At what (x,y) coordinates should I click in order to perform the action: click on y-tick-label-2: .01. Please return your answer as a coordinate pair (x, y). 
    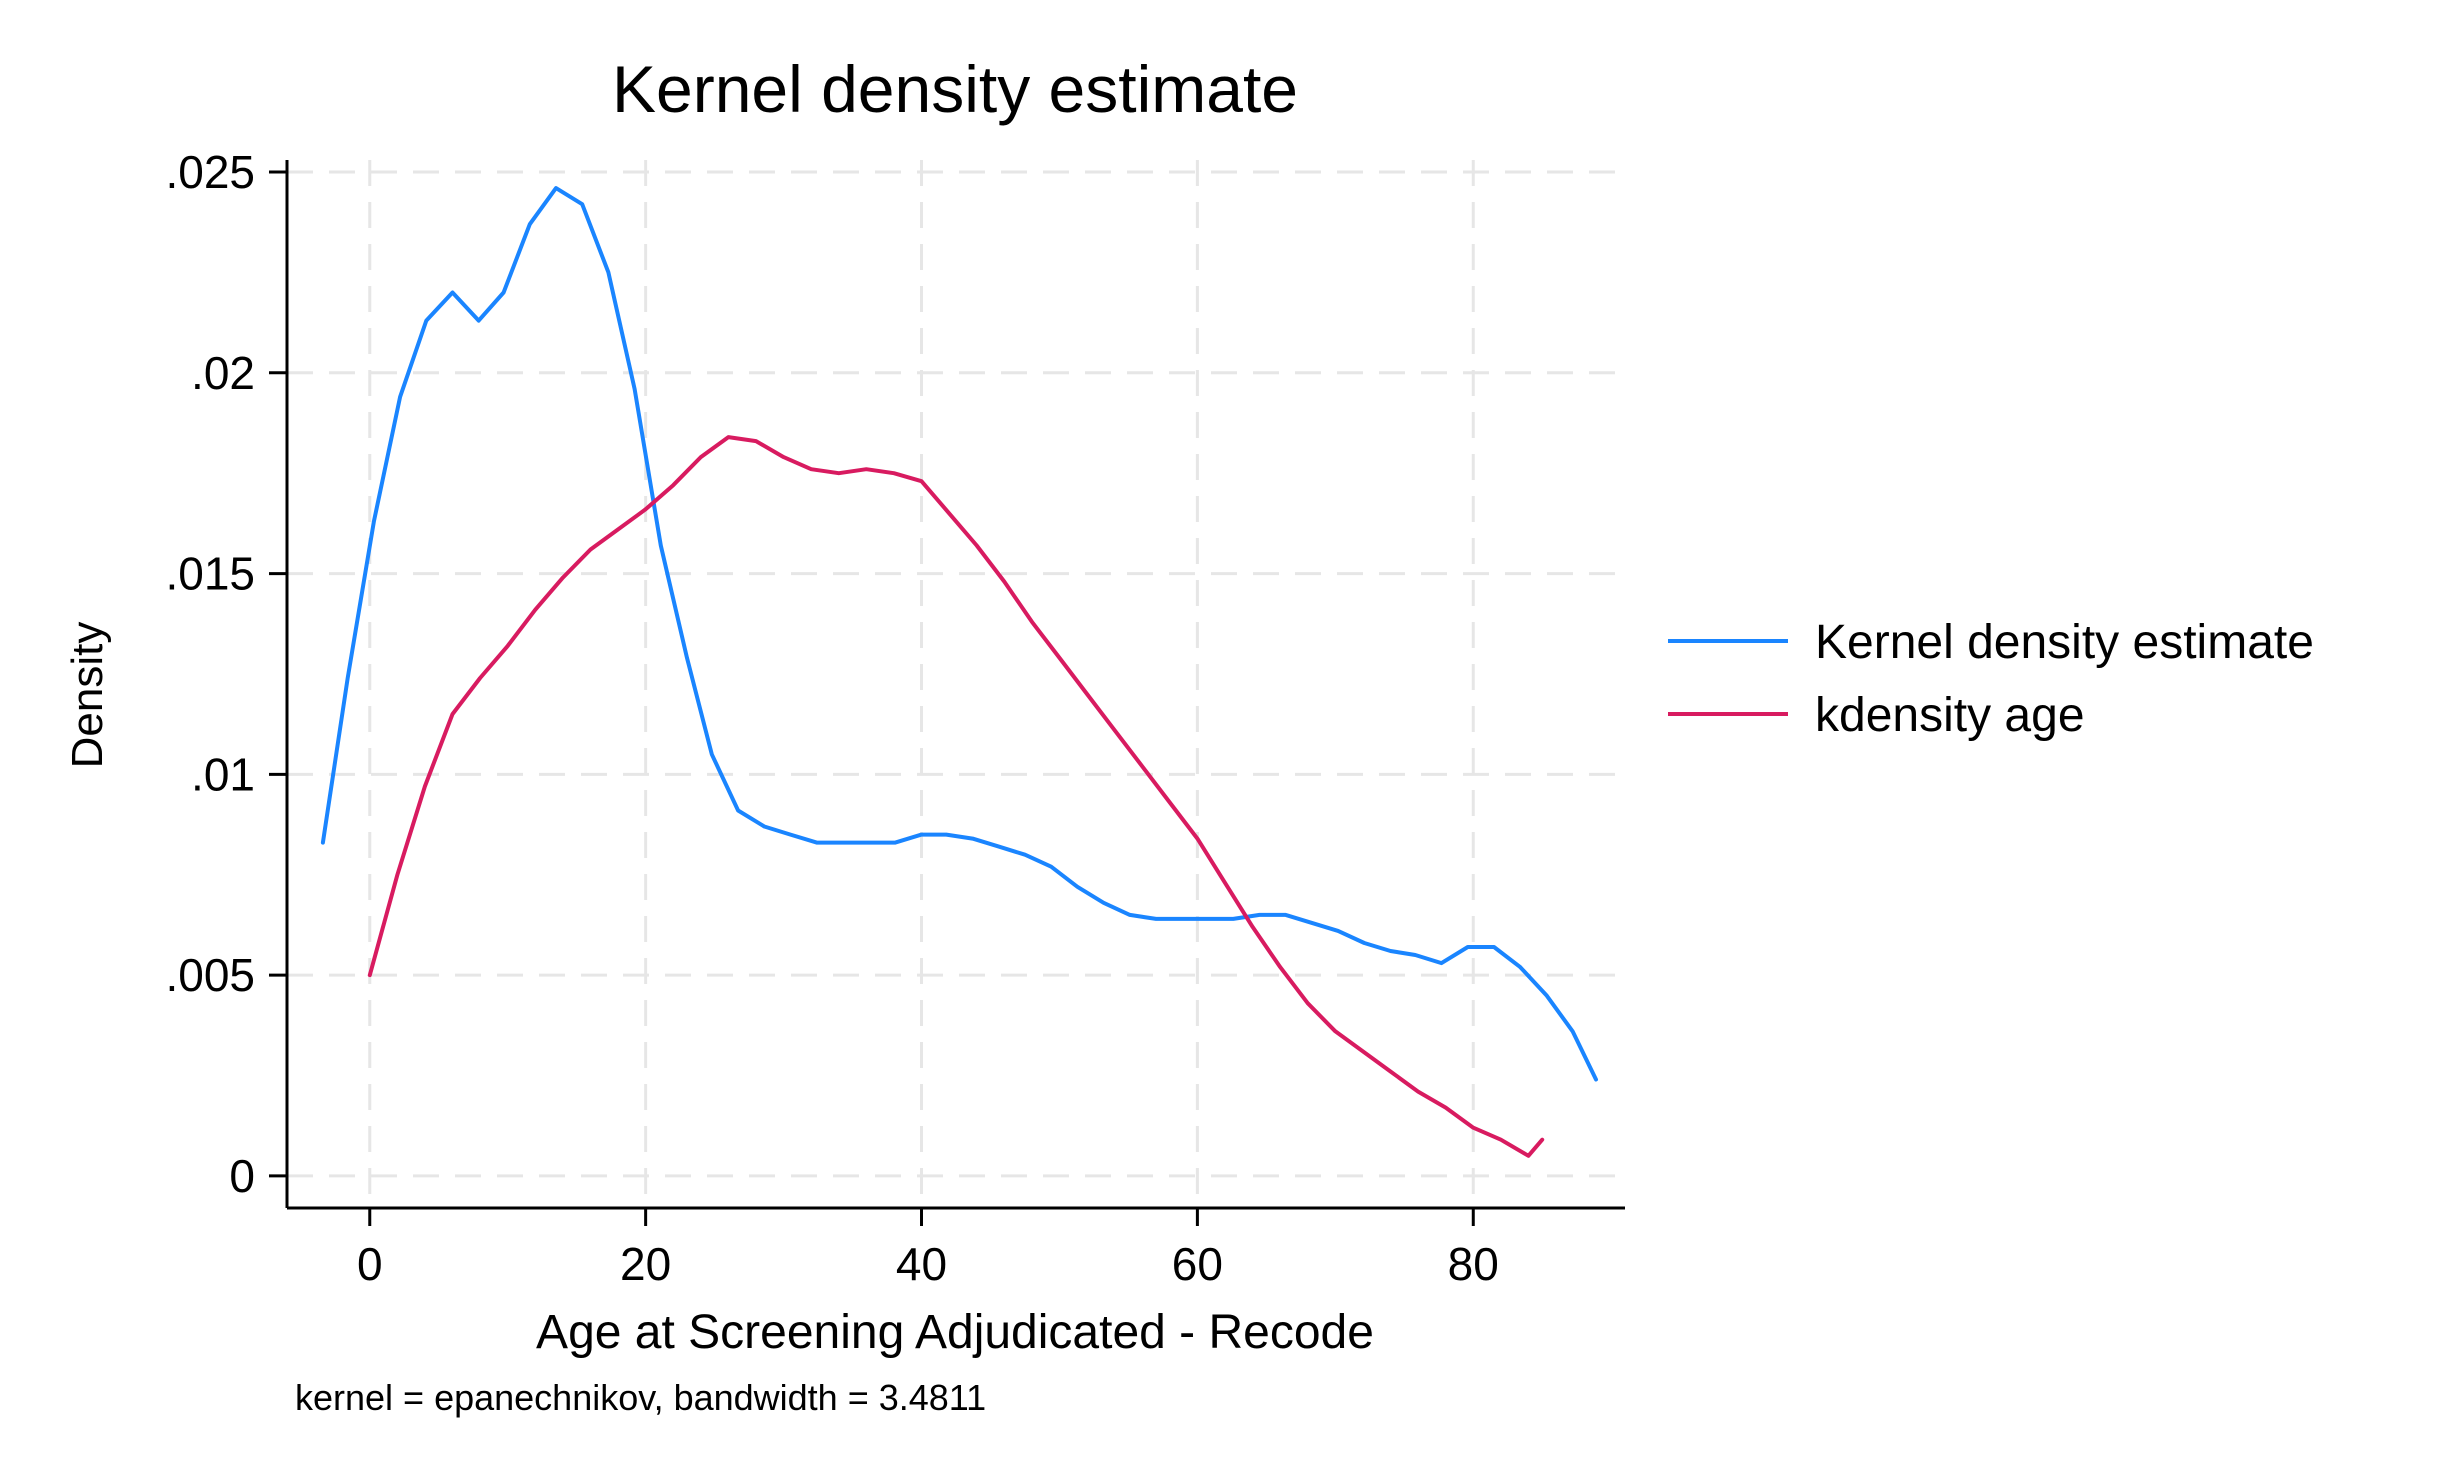
    Looking at the image, I should click on (223, 774).